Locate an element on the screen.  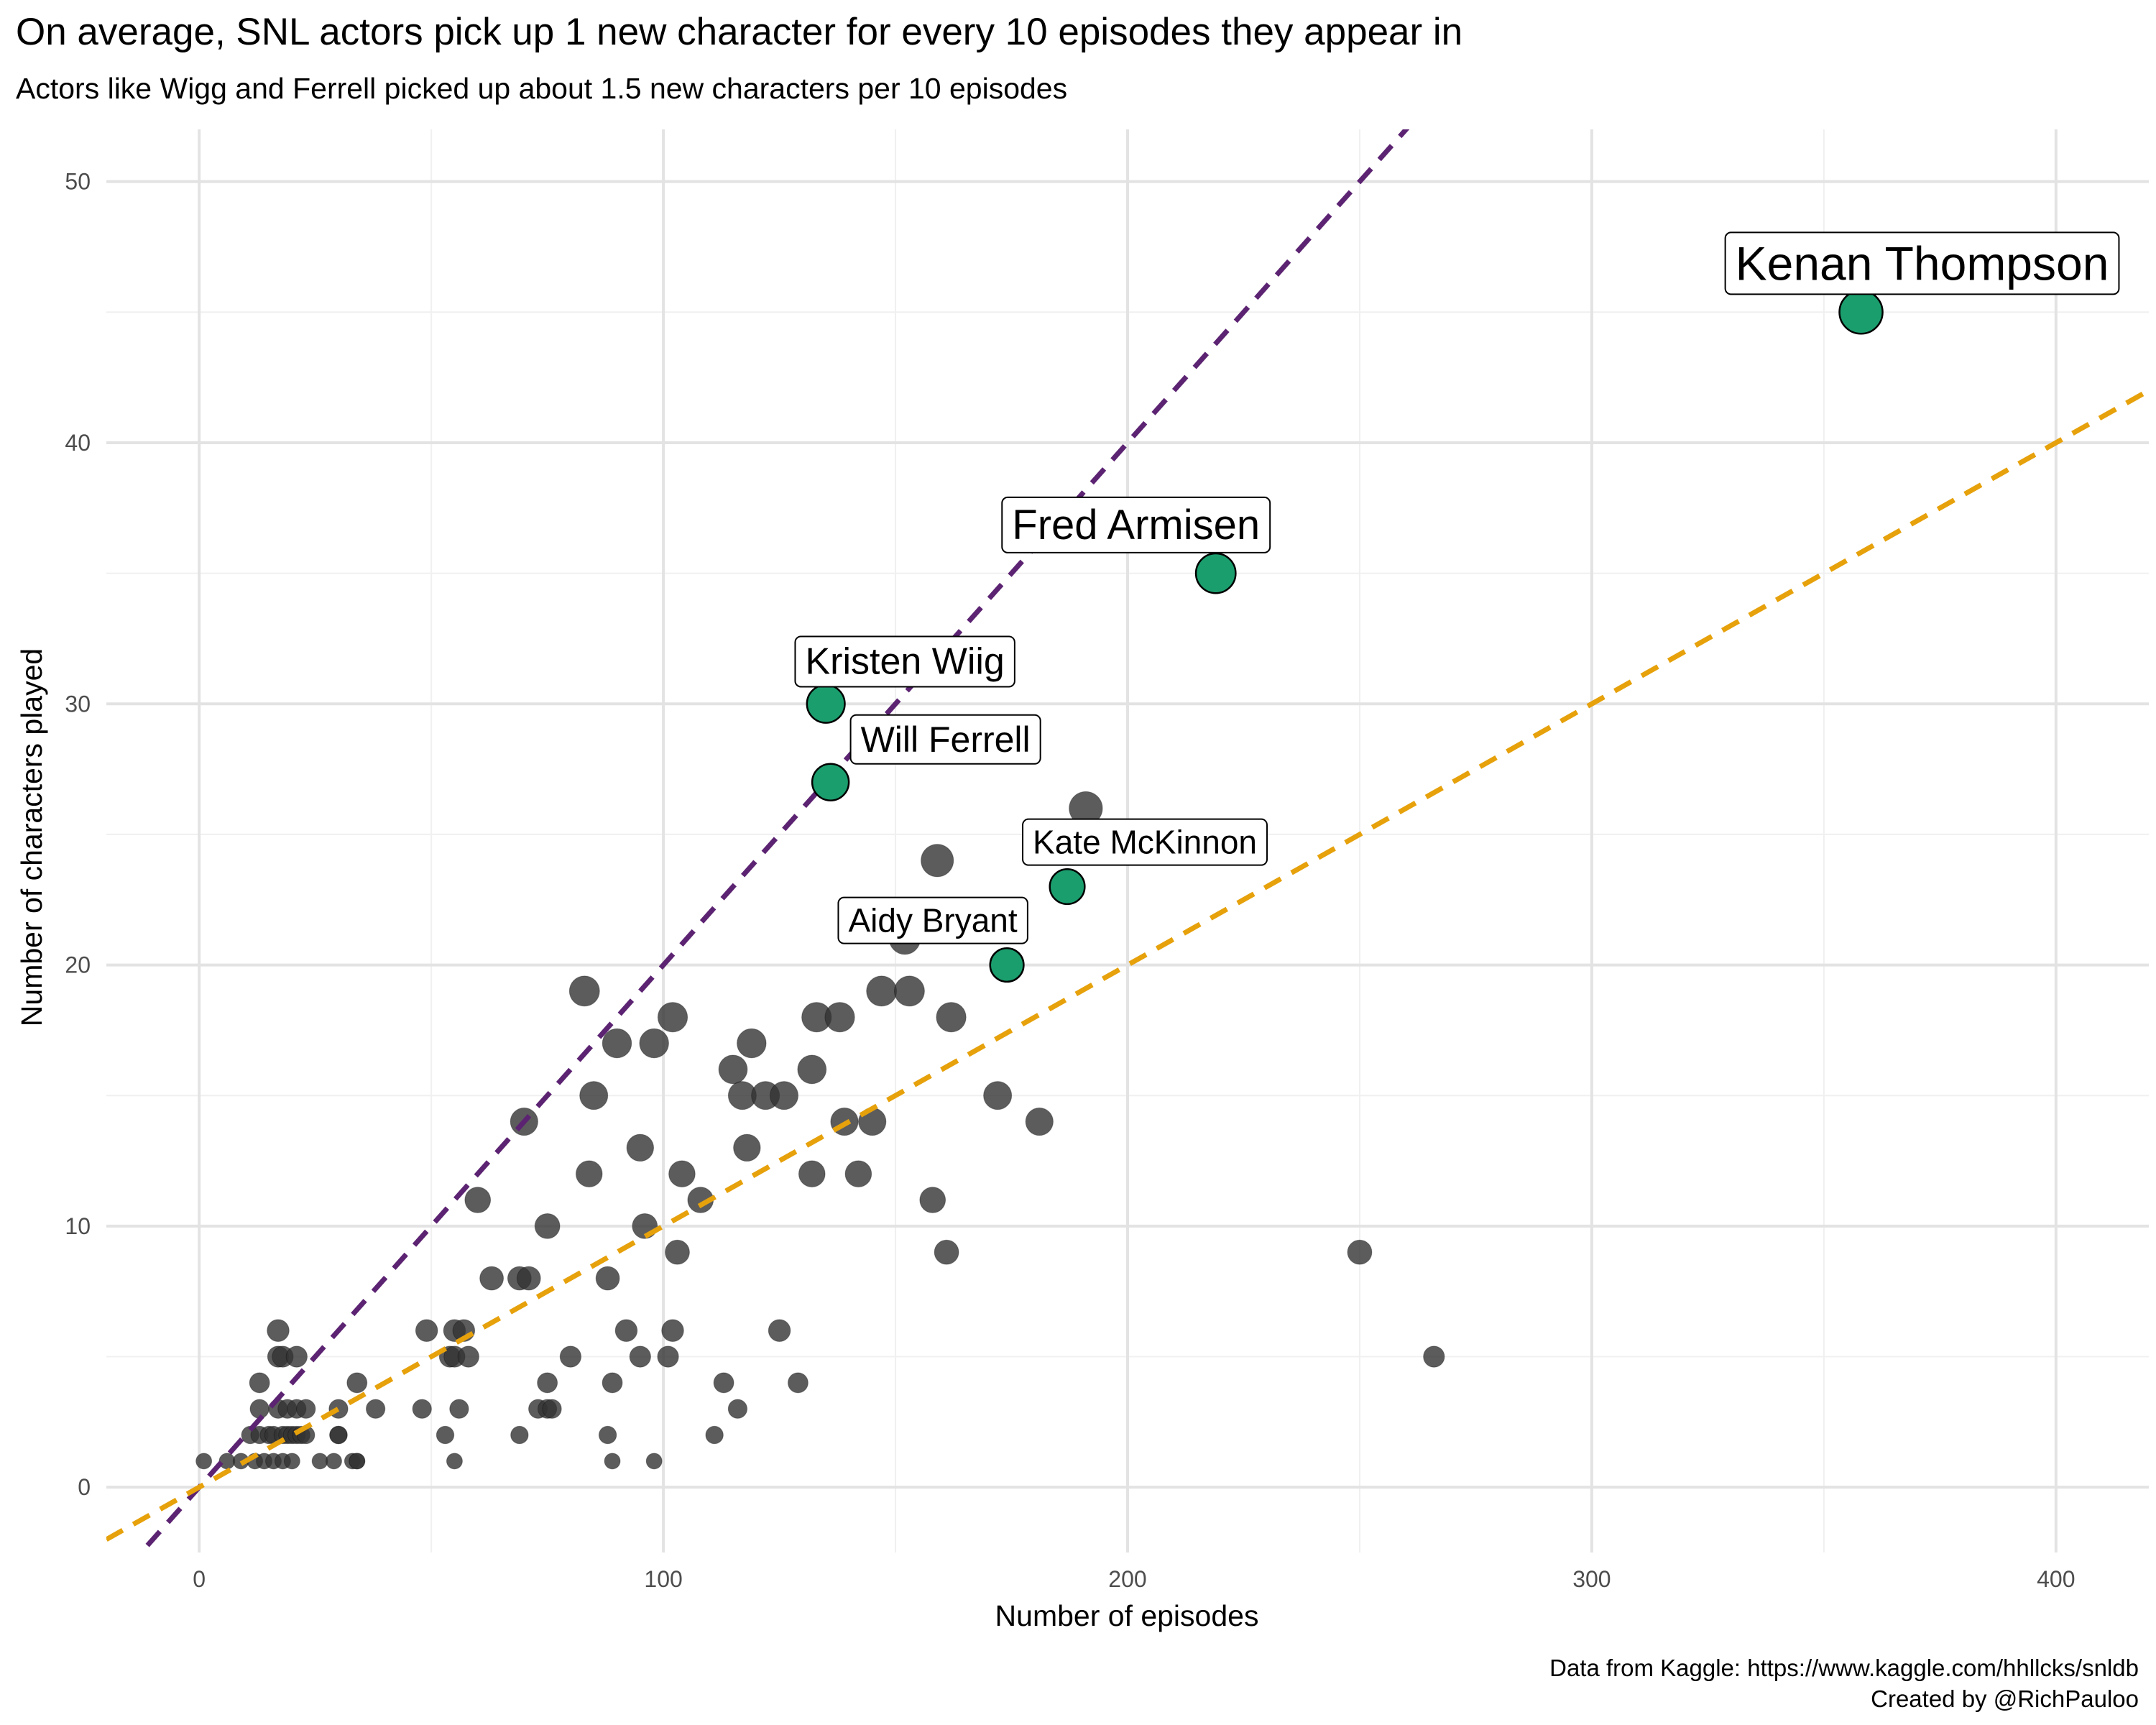
point-label: Fred Armisen is located at coordinates (1136, 524).